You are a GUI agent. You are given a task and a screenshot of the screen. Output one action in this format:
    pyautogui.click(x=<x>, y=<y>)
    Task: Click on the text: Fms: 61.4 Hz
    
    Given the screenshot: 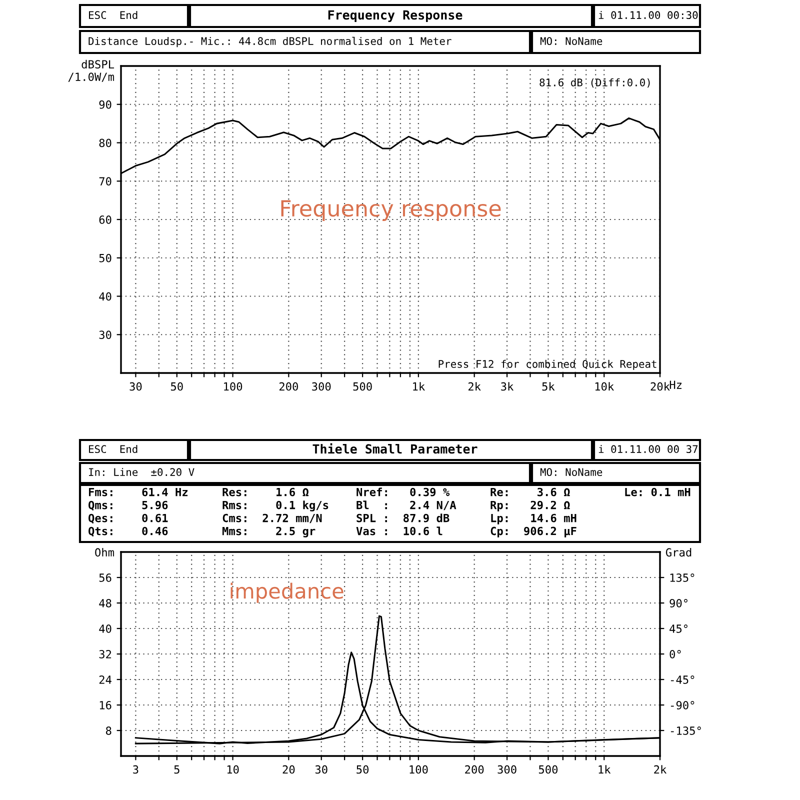 What is the action you would take?
    pyautogui.click(x=138, y=492)
    